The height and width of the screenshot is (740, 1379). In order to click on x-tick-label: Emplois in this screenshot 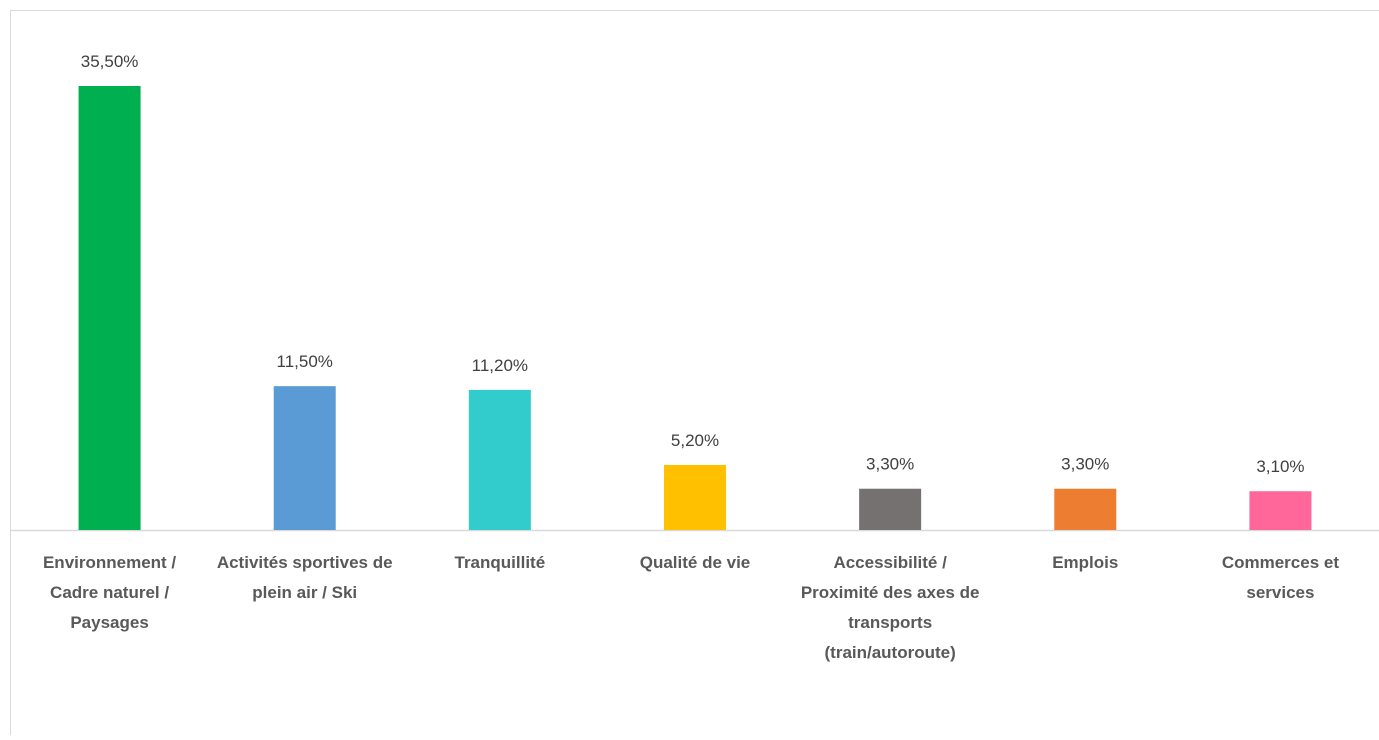, I will do `click(1085, 562)`.